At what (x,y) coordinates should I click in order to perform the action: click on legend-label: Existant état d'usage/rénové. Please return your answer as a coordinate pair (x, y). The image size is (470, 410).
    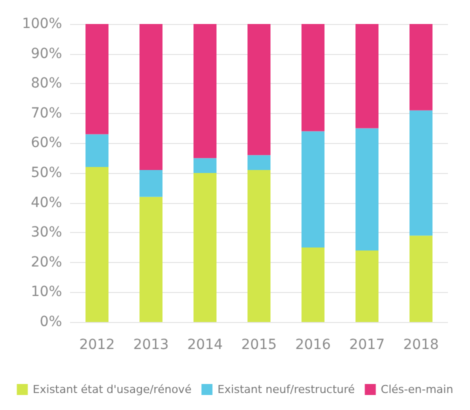
    Looking at the image, I should click on (112, 389).